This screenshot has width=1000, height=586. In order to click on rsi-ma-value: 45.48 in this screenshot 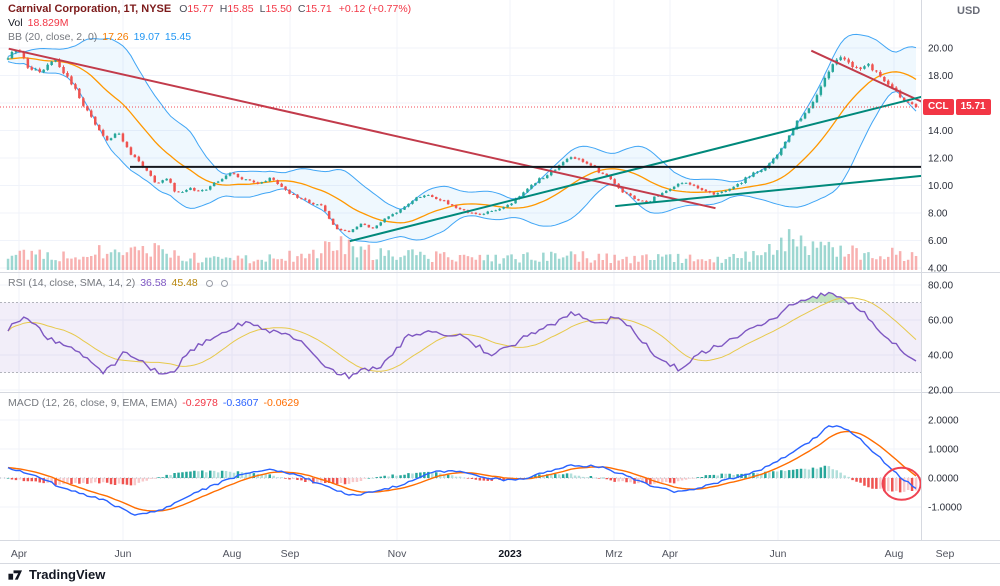, I will do `click(184, 283)`.